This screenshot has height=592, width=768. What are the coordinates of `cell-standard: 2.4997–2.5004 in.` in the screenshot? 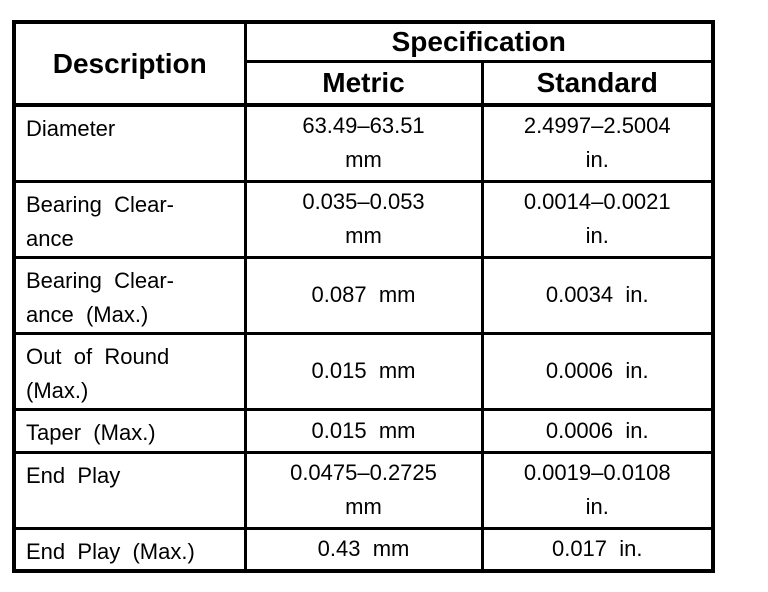 It's located at (597, 143).